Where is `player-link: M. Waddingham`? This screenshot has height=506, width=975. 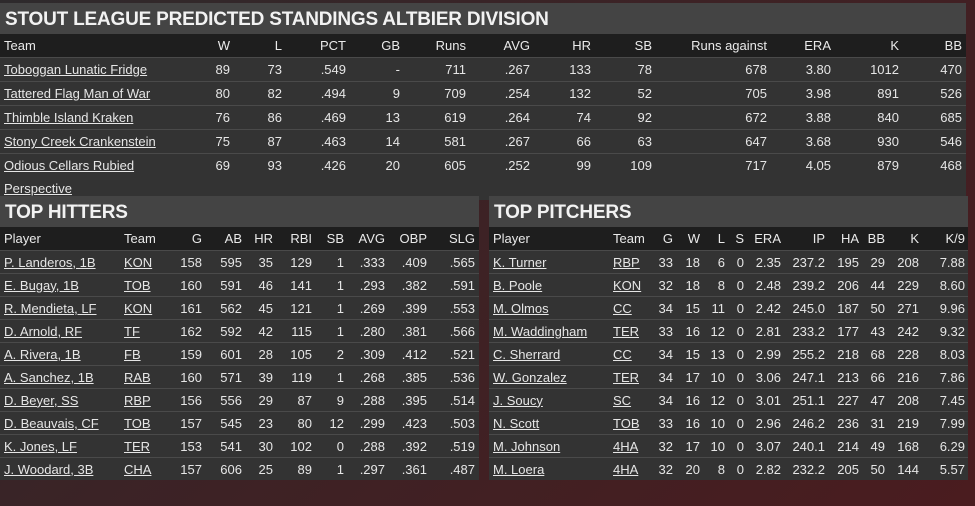 player-link: M. Waddingham is located at coordinates (540, 331).